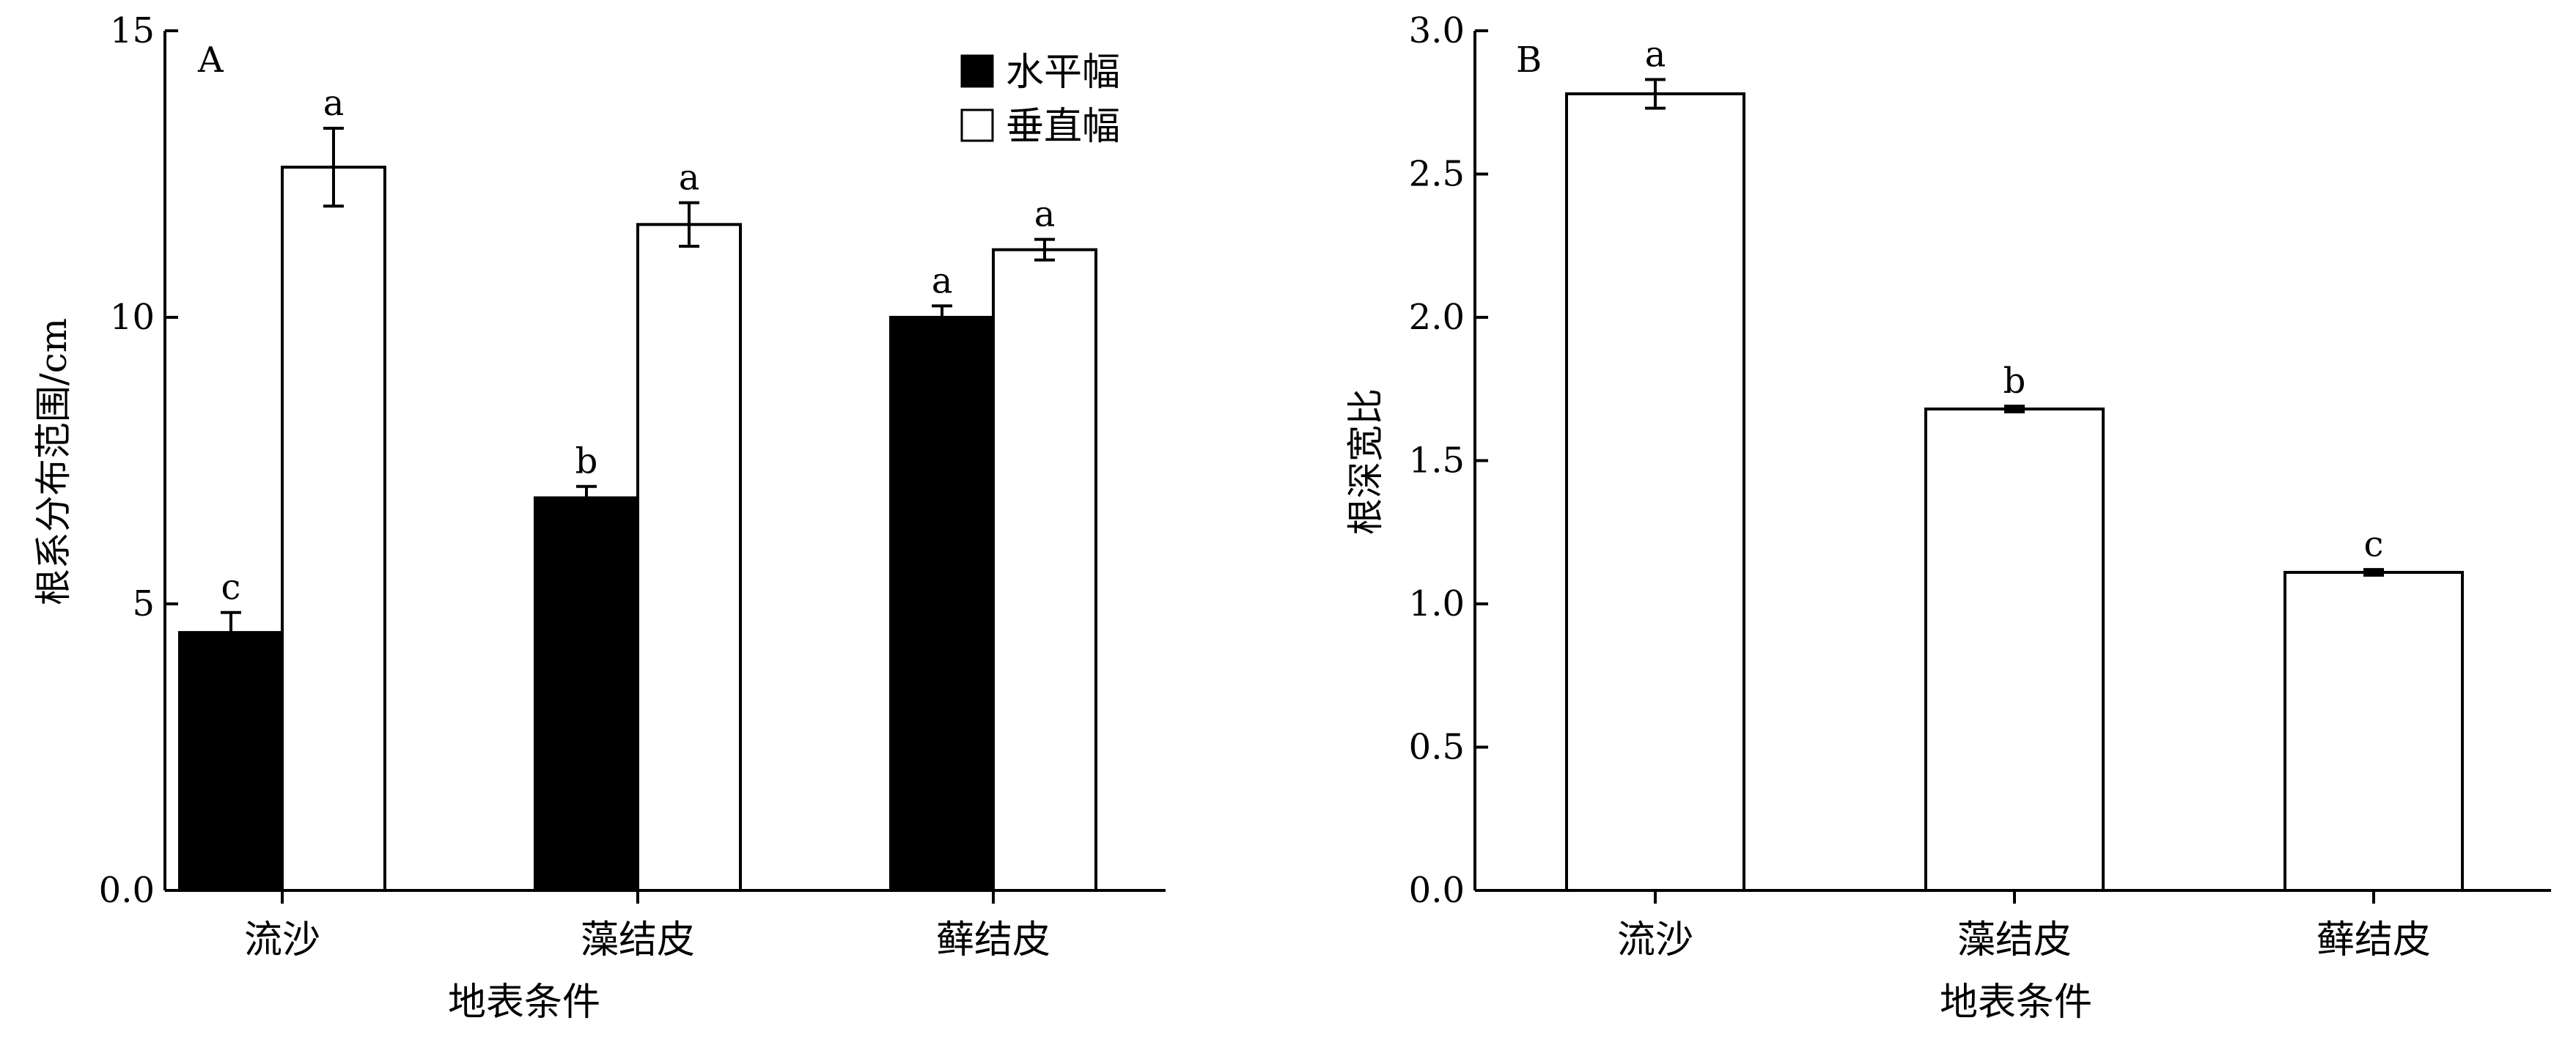 The image size is (2576, 1037). I want to click on x-tick-label-b: 藻结皮, so click(2014, 940).